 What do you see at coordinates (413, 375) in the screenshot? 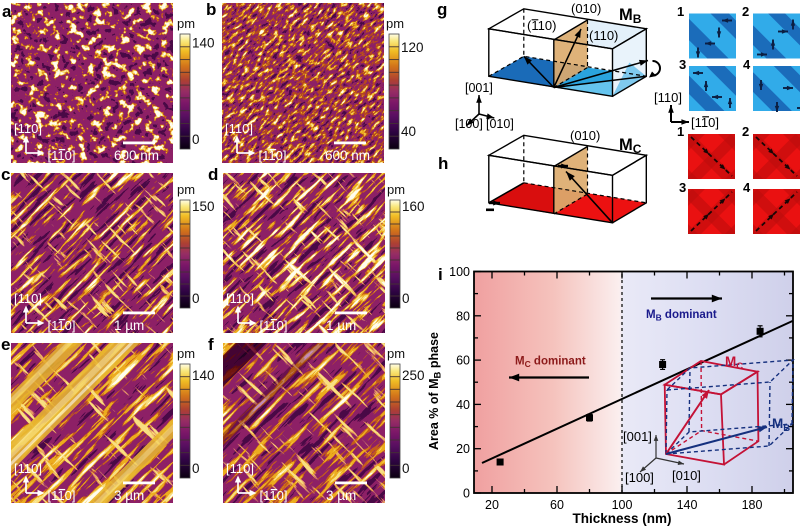
I see `svg-text: 250` at bounding box center [413, 375].